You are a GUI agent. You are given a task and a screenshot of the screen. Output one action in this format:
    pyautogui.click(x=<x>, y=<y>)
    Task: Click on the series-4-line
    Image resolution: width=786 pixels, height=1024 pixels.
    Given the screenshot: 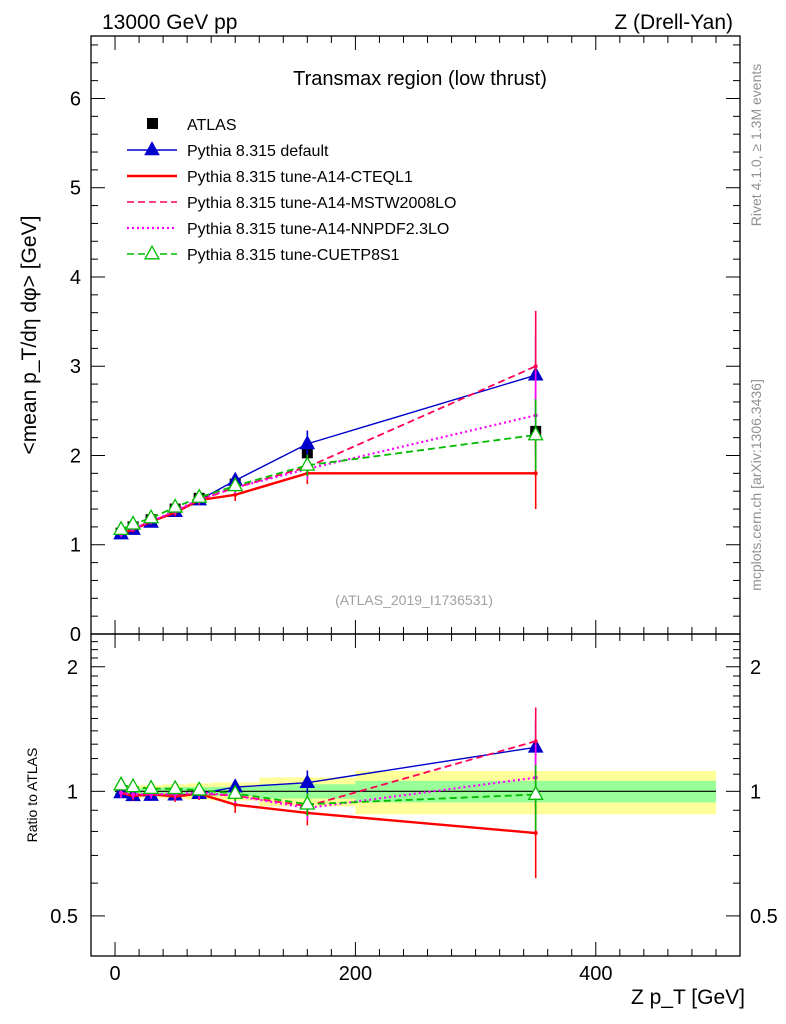 What is the action you would take?
    pyautogui.click(x=328, y=482)
    